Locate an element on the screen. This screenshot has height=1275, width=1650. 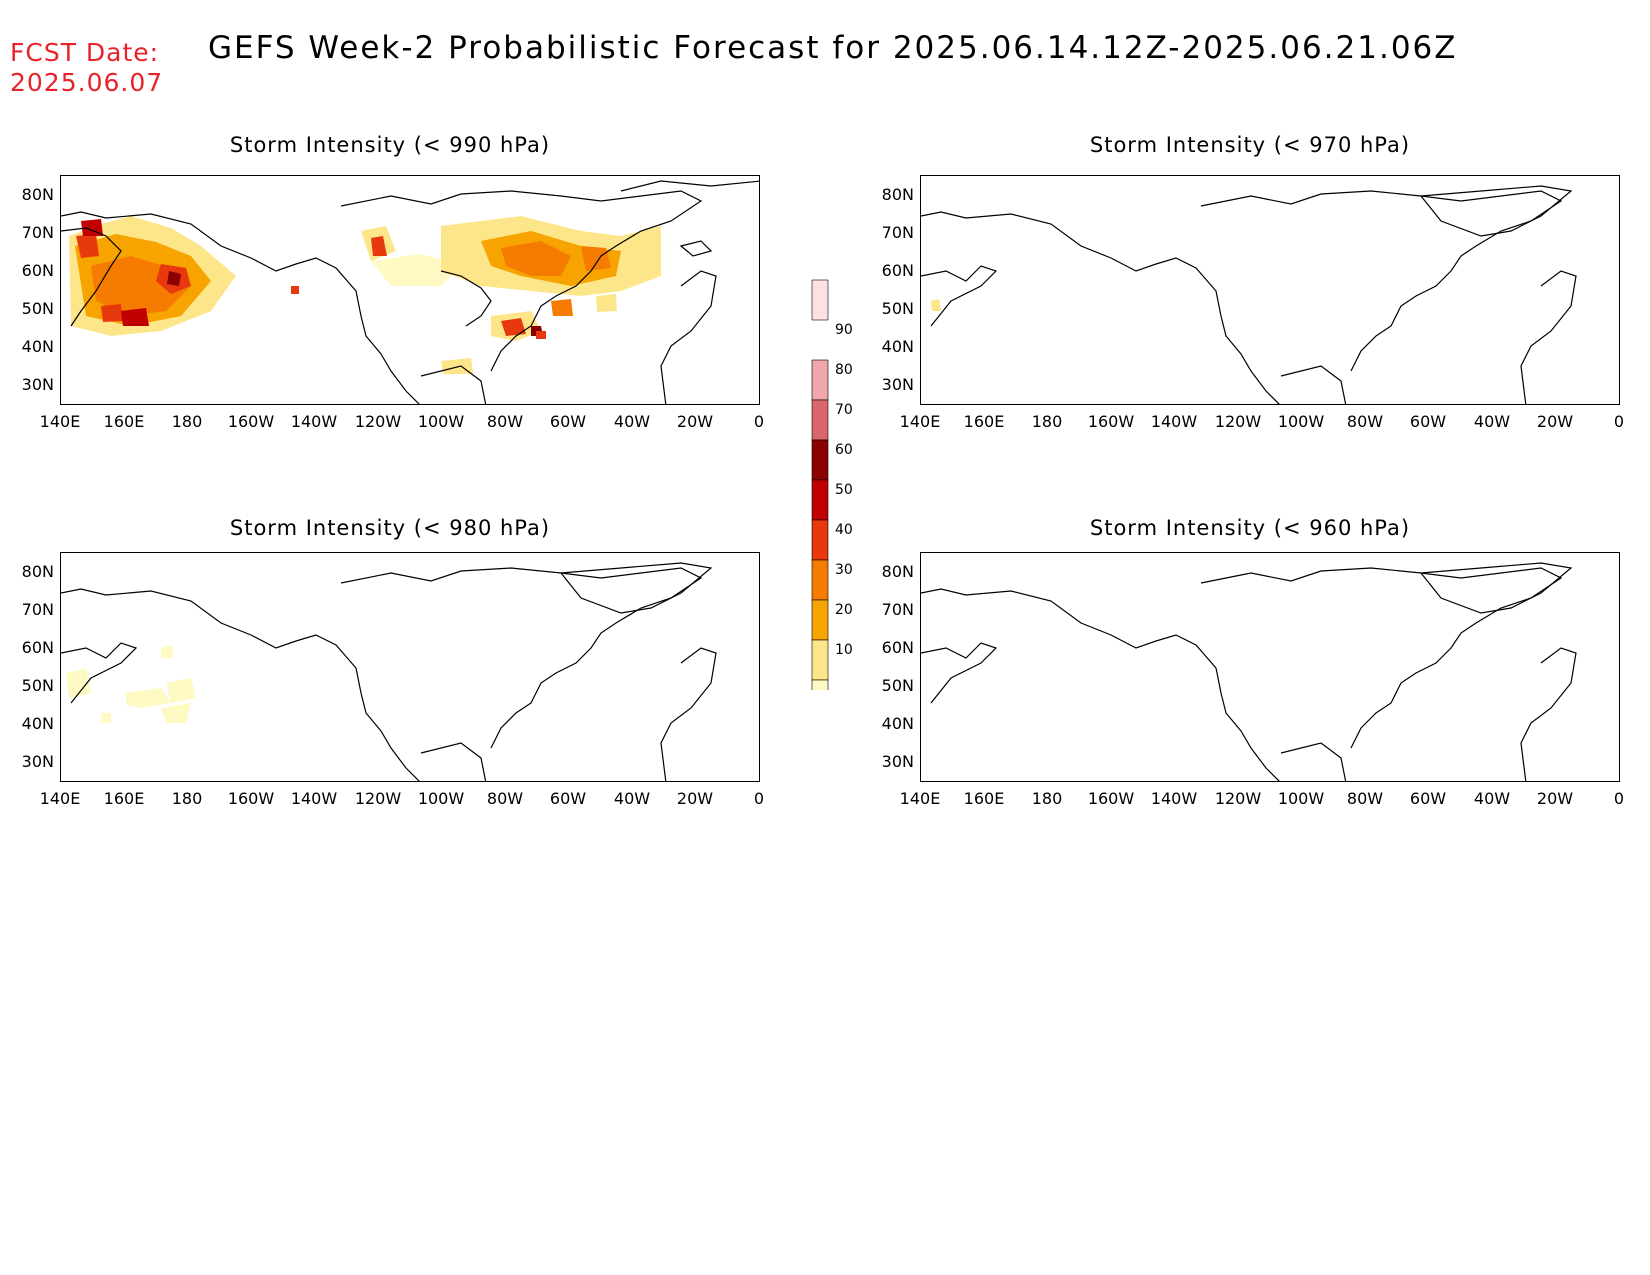
colorbar-level-label: 60 is located at coordinates (844, 450).